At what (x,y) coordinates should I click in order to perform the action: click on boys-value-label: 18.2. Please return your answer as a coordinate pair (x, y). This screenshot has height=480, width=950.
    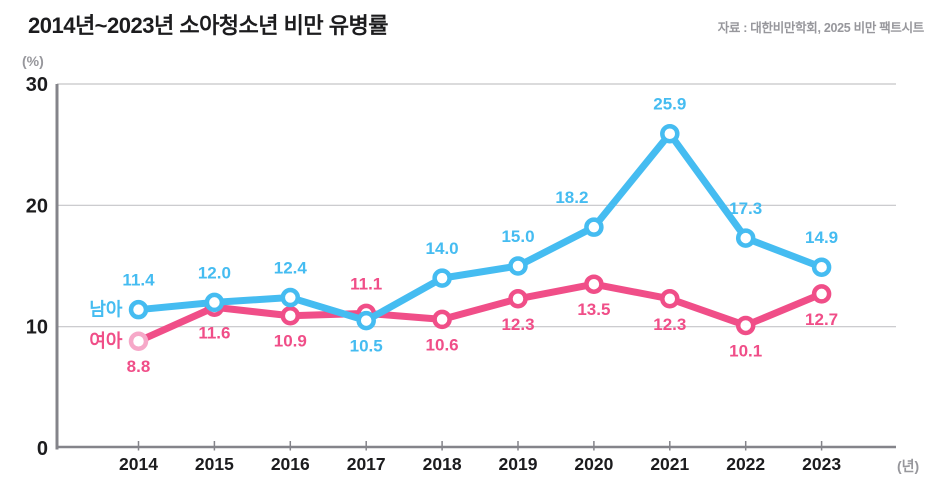
    Looking at the image, I should click on (571, 197).